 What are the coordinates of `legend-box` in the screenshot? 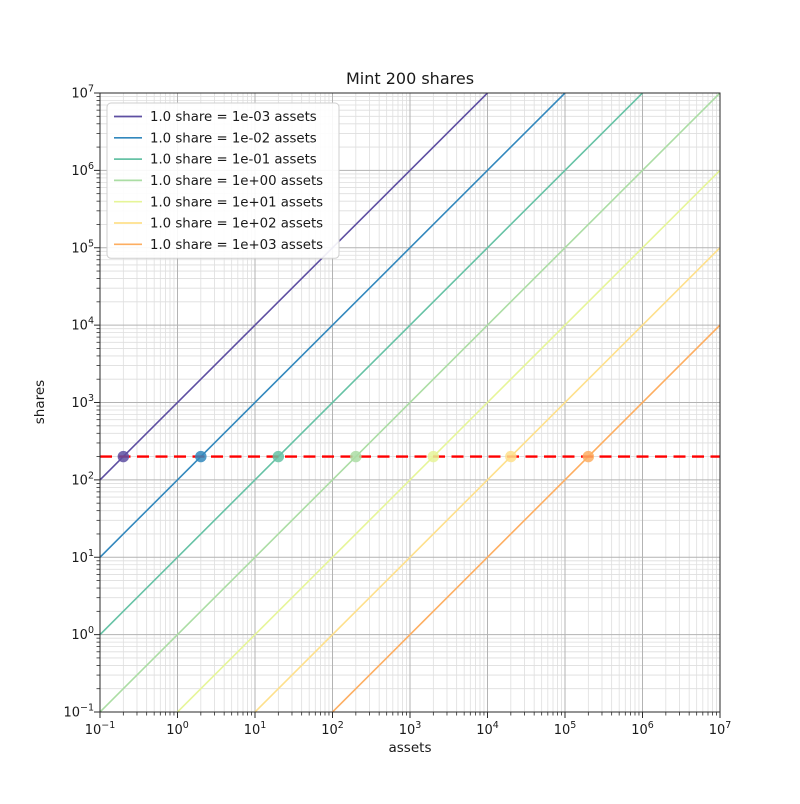 It's located at (223, 180).